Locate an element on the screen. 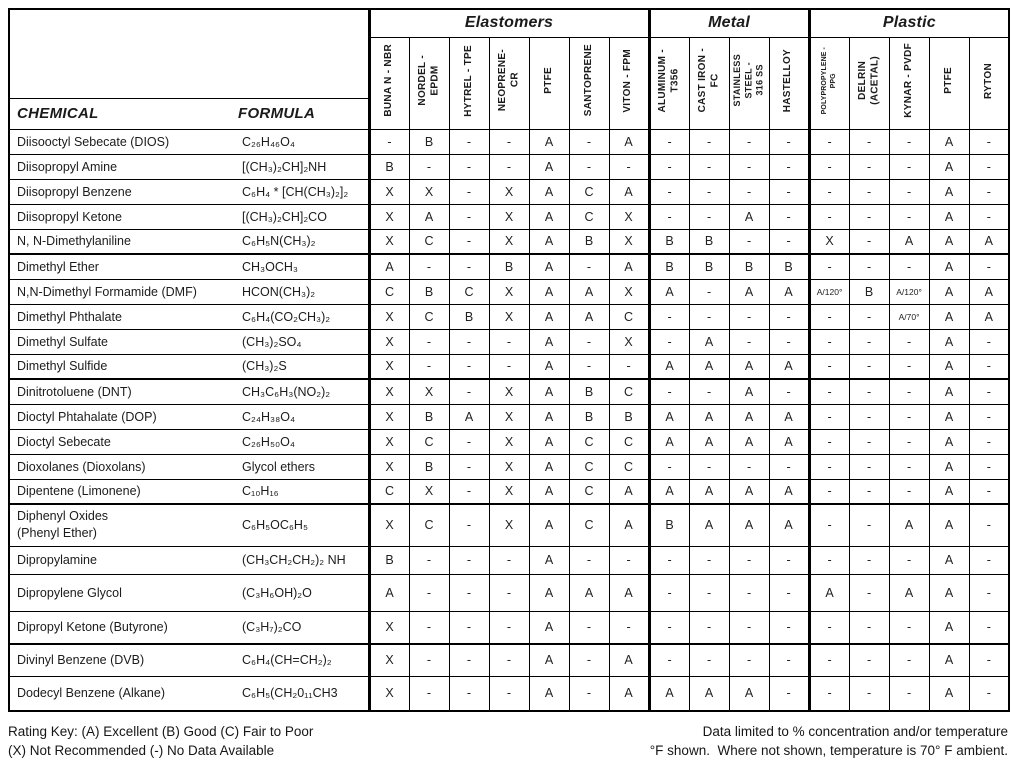 The height and width of the screenshot is (764, 1012). chemical-formula: HCON(CH₃)₂ is located at coordinates (279, 291).